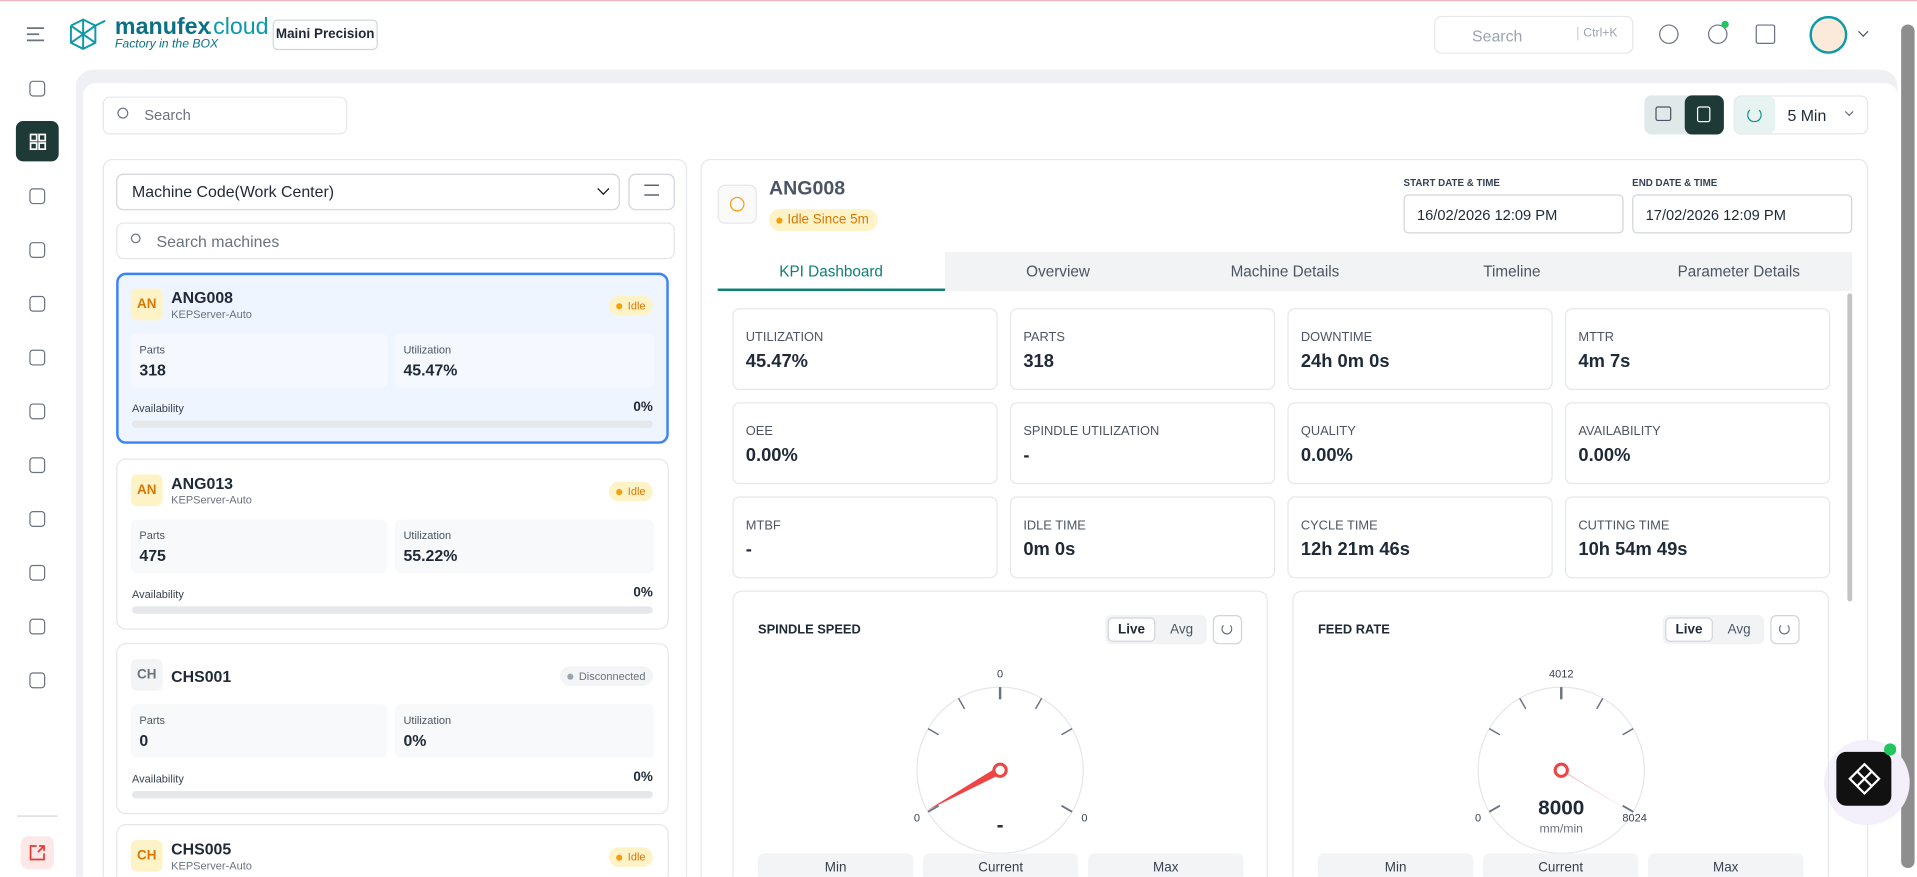  I want to click on machine-code: CHS005, so click(201, 849).